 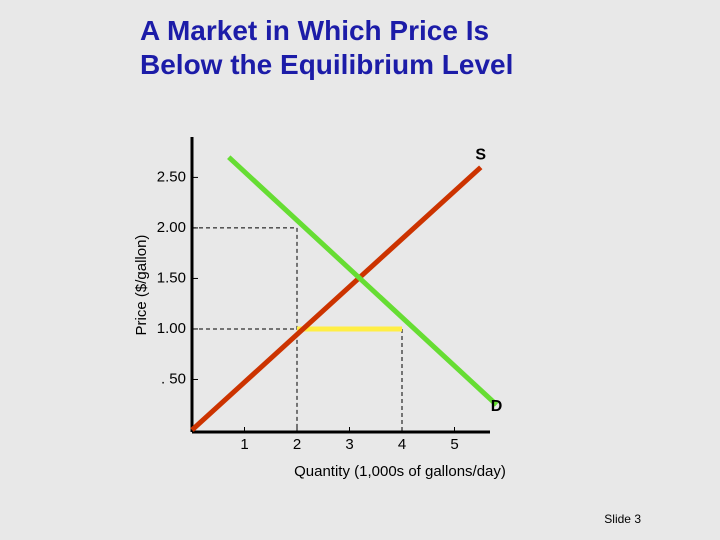 What do you see at coordinates (173, 378) in the screenshot?
I see `y-tick-label: . 50` at bounding box center [173, 378].